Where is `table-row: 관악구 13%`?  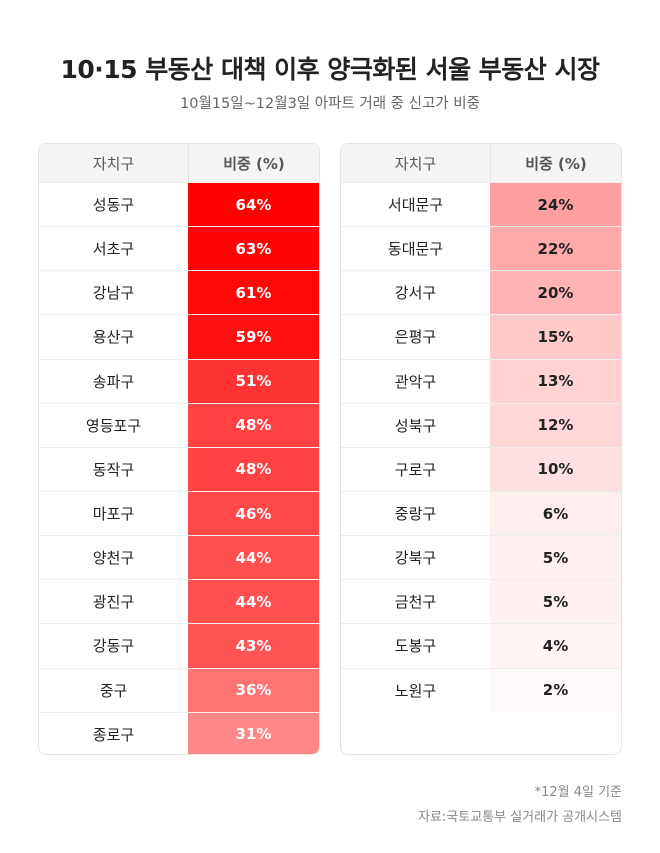 table-row: 관악구 13% is located at coordinates (481, 380).